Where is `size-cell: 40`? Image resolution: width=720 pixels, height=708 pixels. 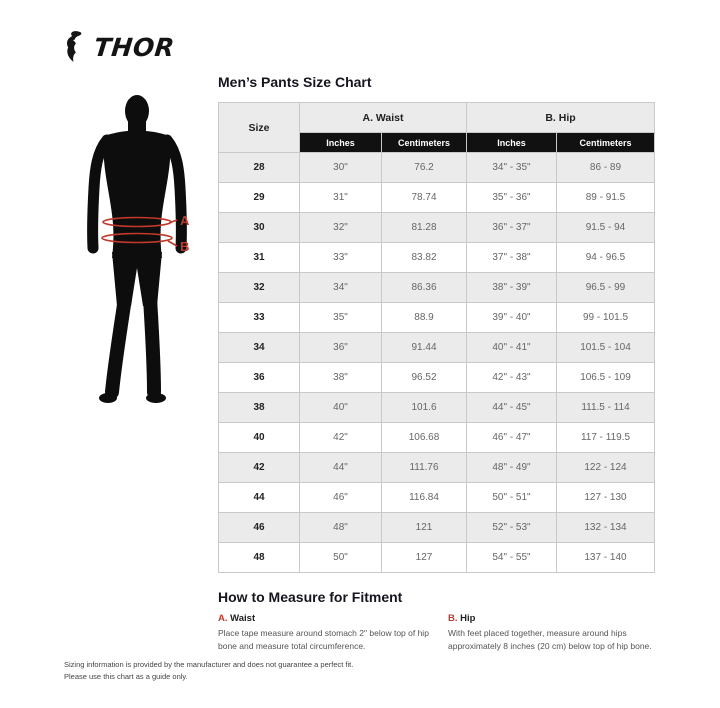
size-cell: 40 is located at coordinates (259, 437).